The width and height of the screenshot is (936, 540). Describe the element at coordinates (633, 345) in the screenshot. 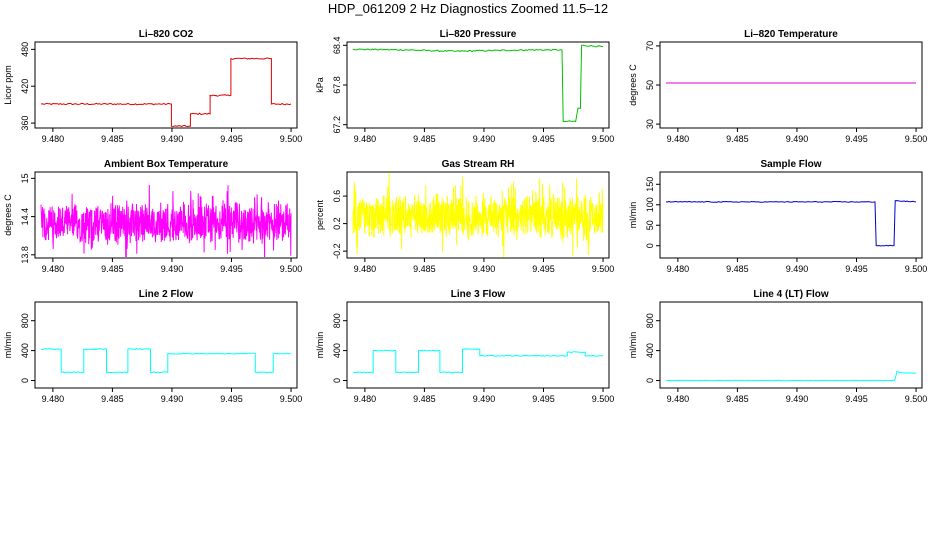

I see `y-axis-label: ml/min` at that location.